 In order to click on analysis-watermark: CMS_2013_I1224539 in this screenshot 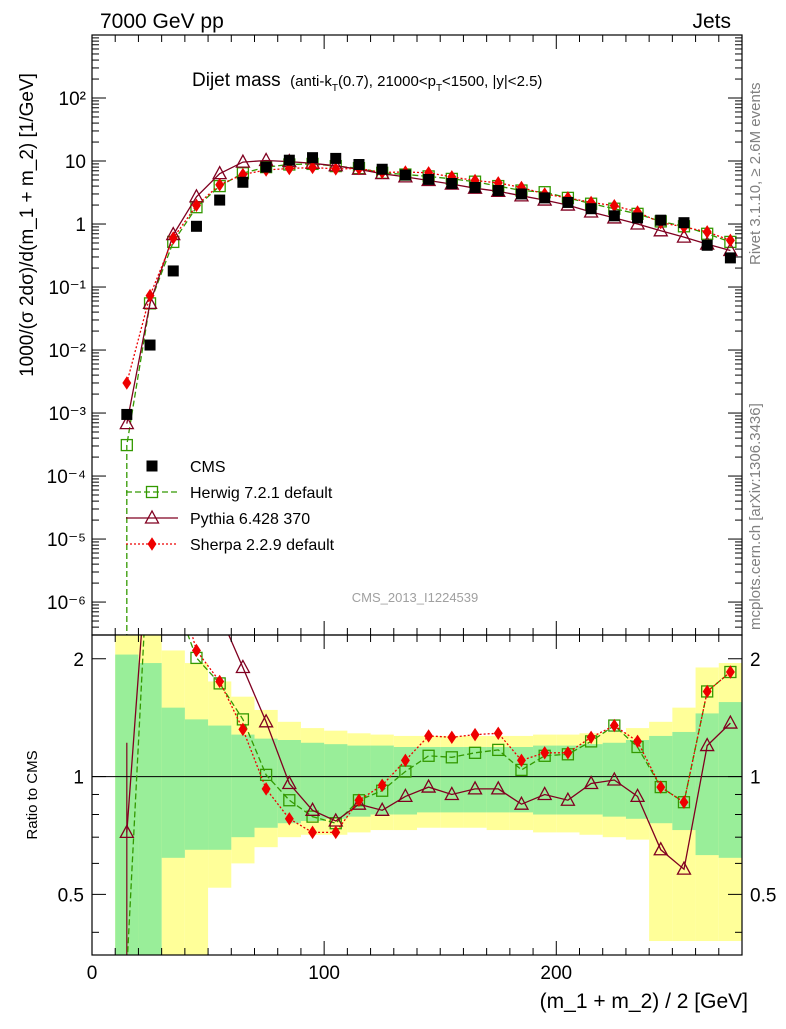, I will do `click(415, 597)`.